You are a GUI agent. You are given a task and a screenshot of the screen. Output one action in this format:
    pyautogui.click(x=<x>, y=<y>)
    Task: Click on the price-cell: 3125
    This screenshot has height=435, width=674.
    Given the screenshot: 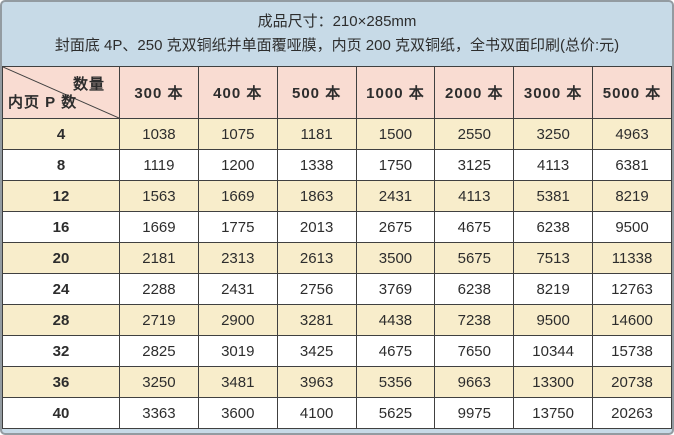 What is the action you would take?
    pyautogui.click(x=474, y=165)
    